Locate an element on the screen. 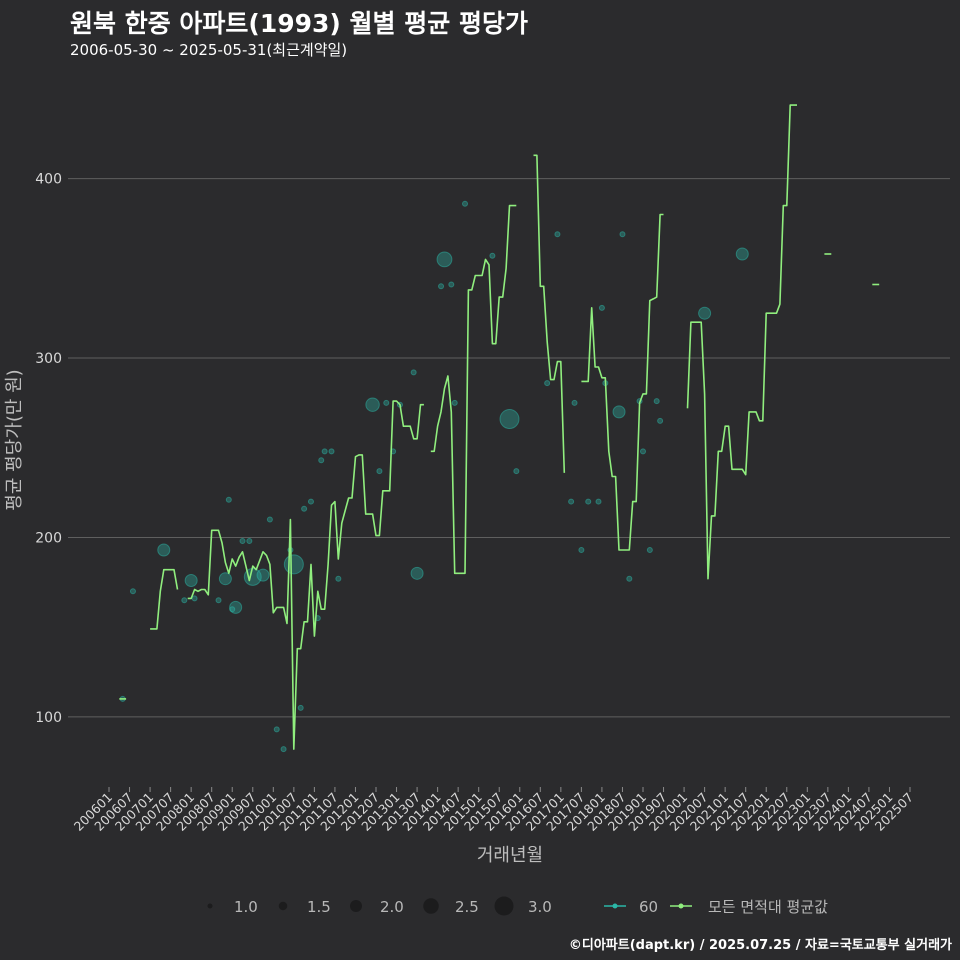 The height and width of the screenshot is (960, 960). y-axis-title: 평균 평당가(만 원) is located at coordinates (14, 439).